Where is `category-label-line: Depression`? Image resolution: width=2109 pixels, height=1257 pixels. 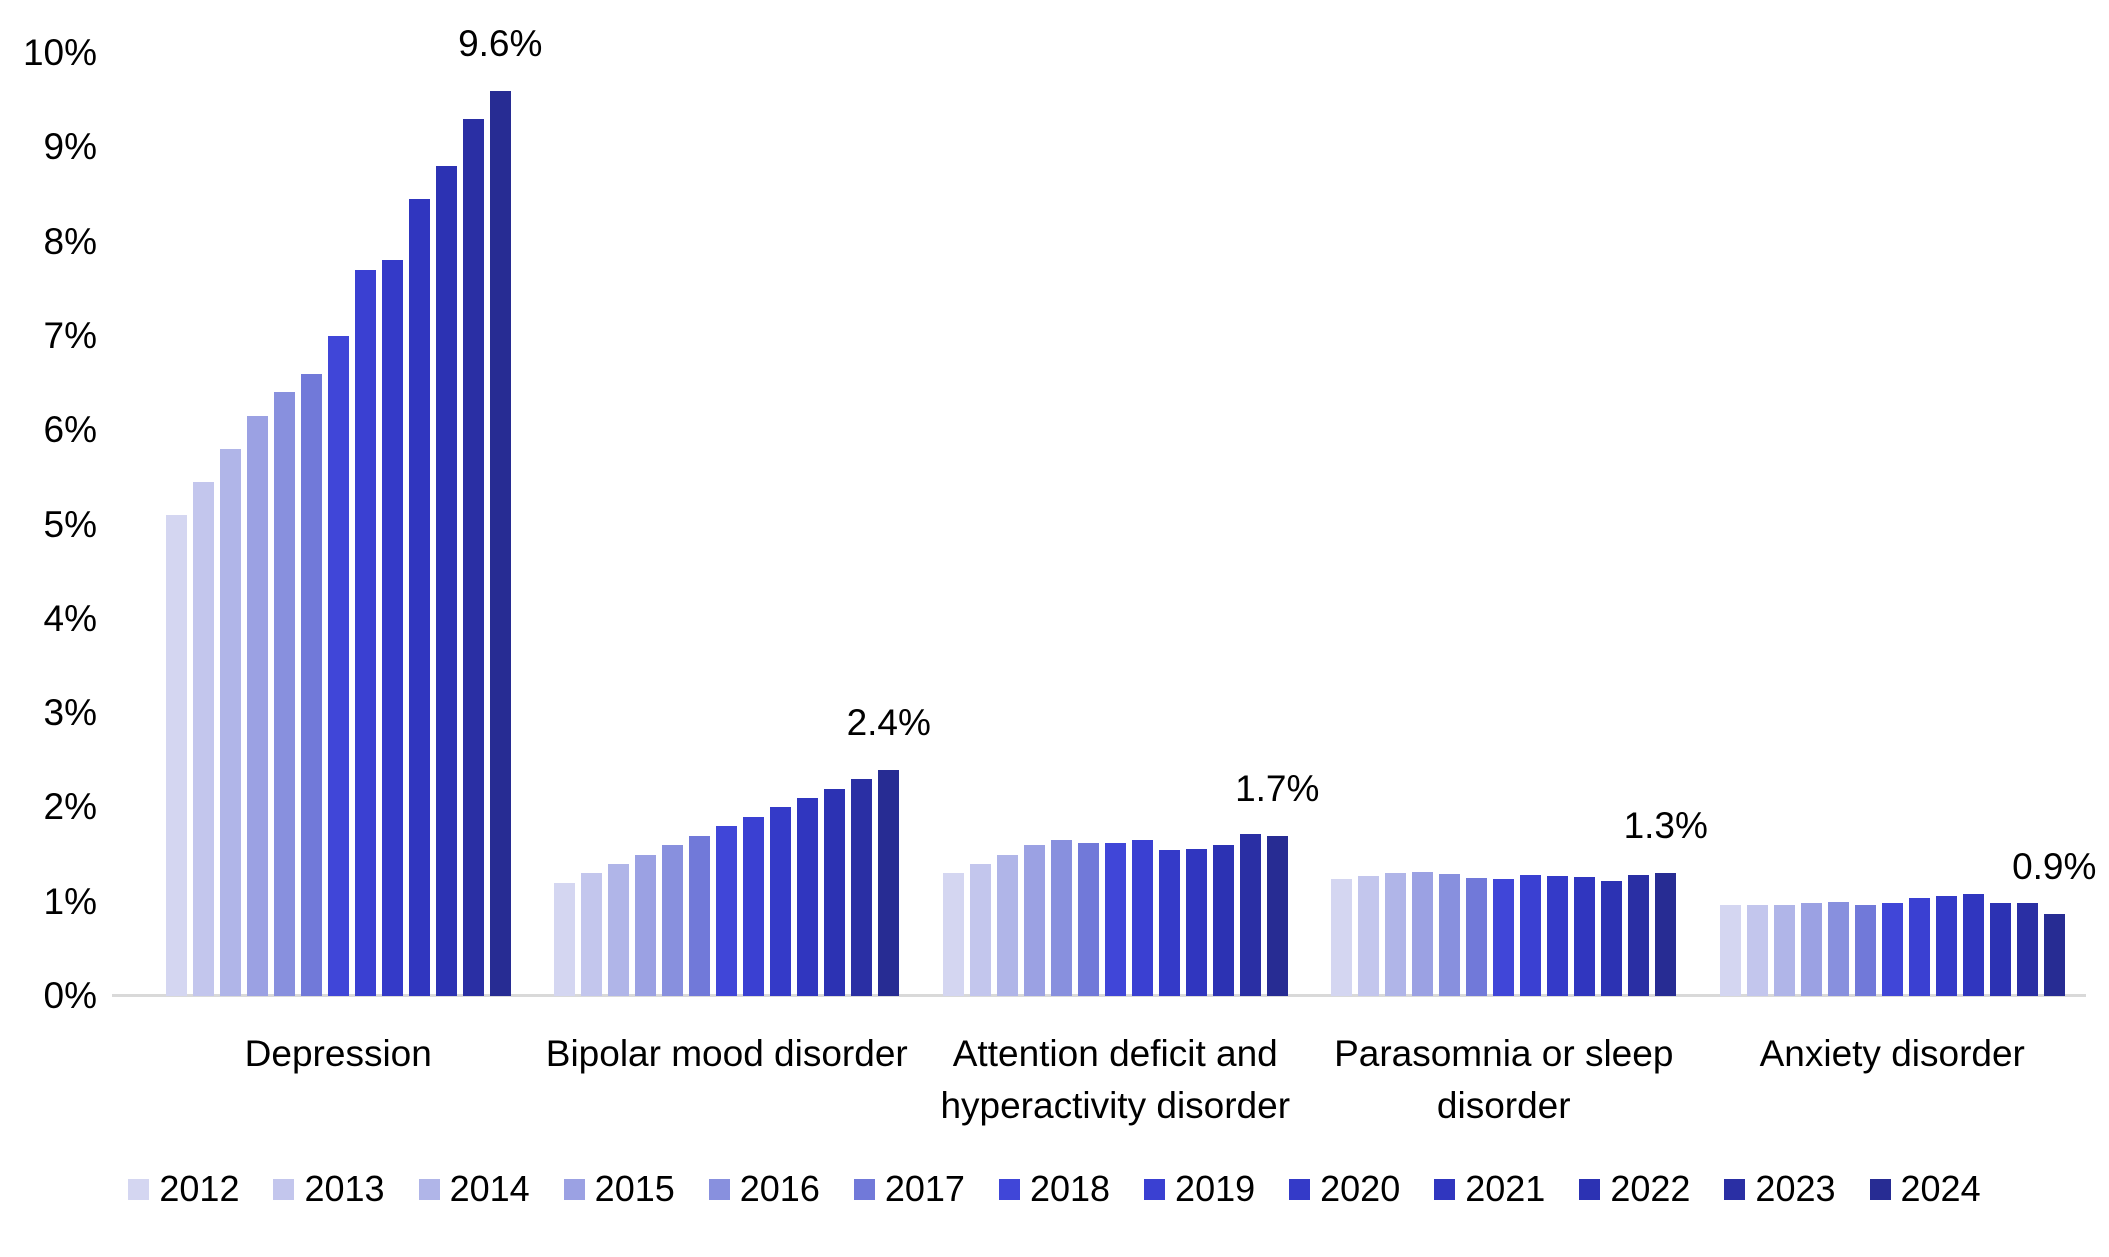
category-label-line: Depression is located at coordinates (338, 1053).